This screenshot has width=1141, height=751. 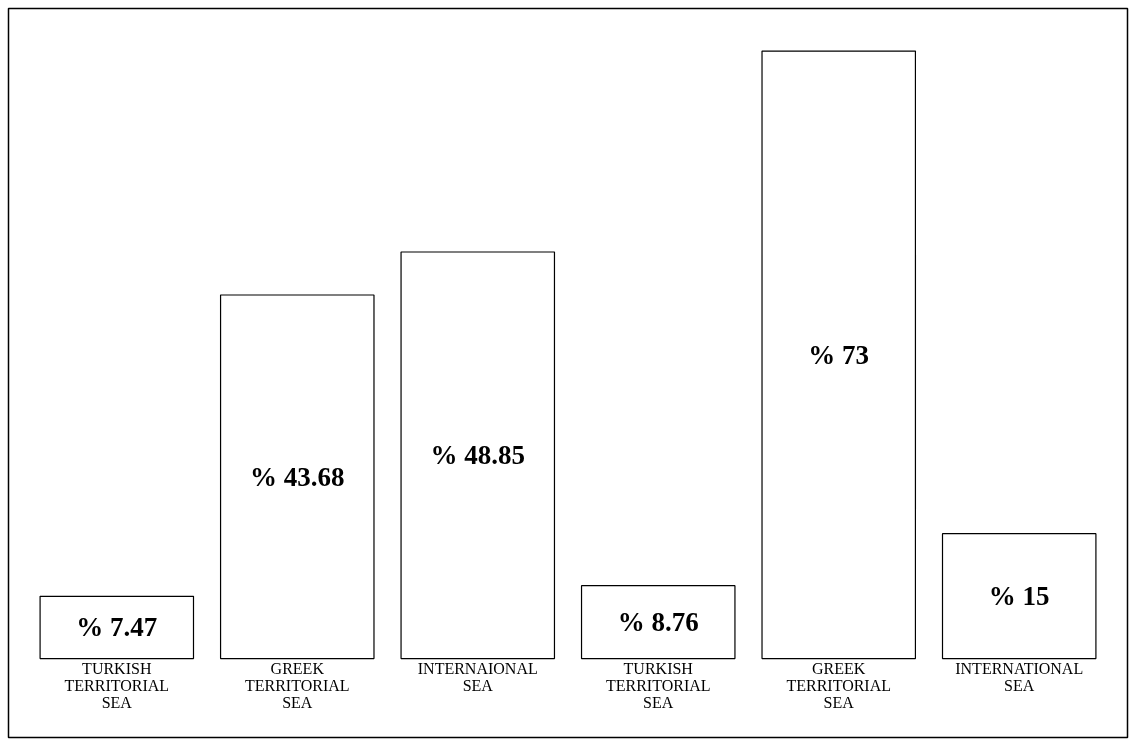 I want to click on data-label: % 15, so click(x=1019, y=596).